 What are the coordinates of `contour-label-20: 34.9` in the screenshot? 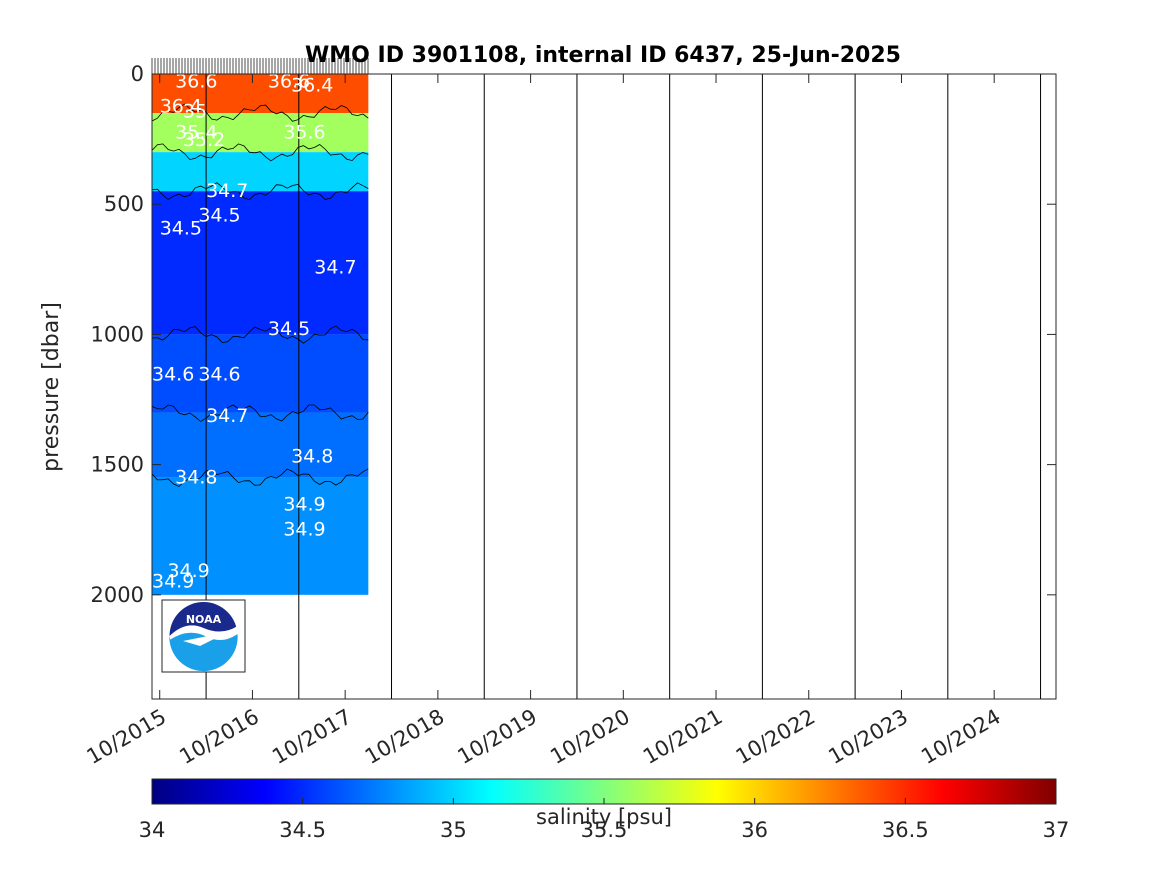 It's located at (188, 571).